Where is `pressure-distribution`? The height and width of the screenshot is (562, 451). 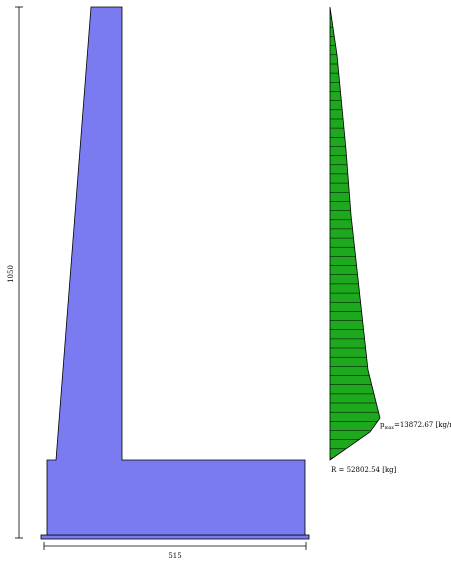
pressure-distribution is located at coordinates (355, 233).